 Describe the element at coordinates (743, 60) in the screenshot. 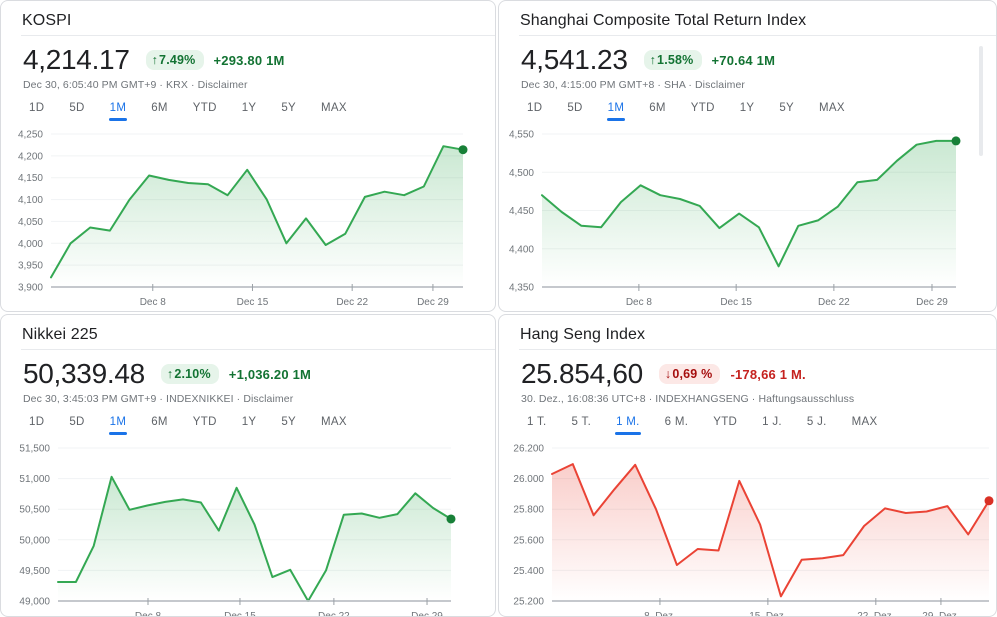

I see `change-absolute: +70.64 1M` at that location.